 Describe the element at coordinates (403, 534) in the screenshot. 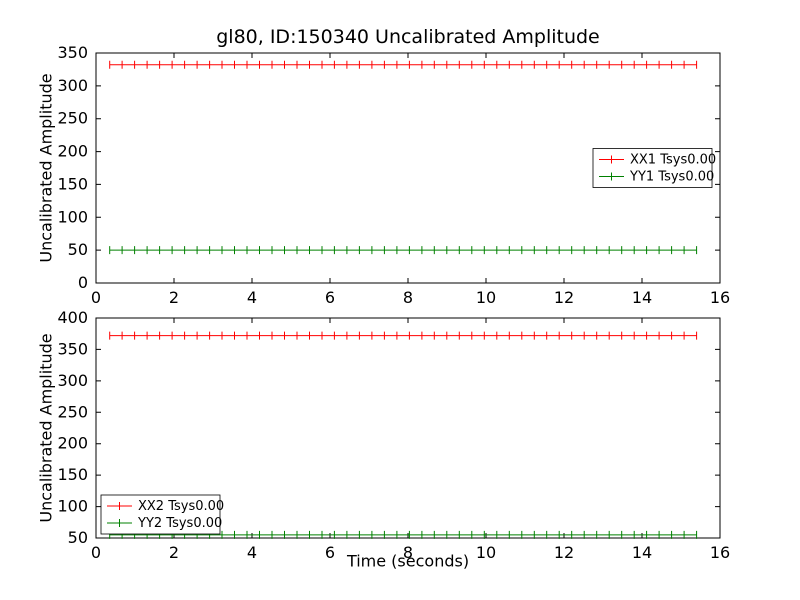

I see `series-line-yy2` at that location.